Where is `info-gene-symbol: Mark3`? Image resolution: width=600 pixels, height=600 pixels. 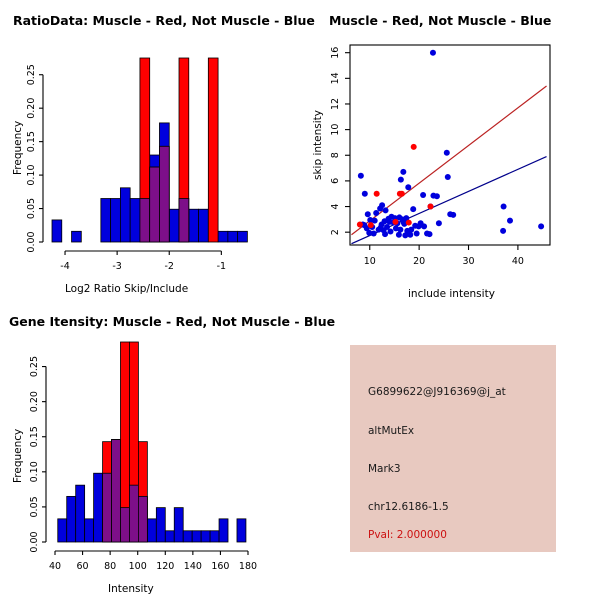 info-gene-symbol: Mark3 is located at coordinates (384, 469).